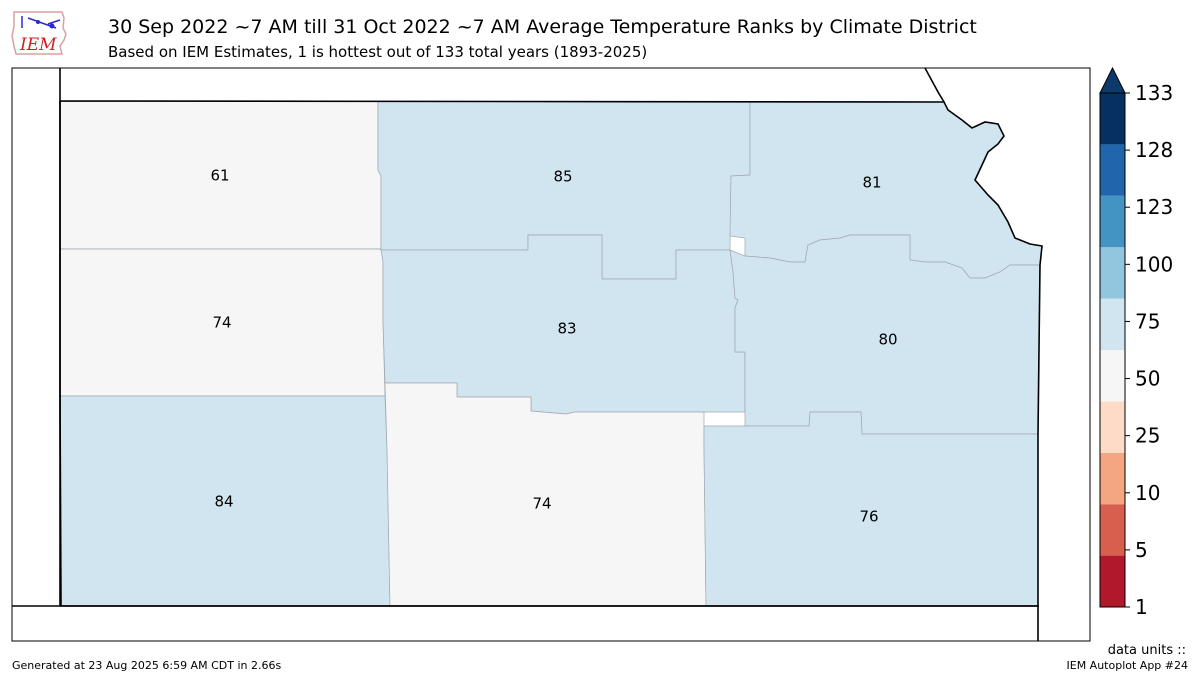 This screenshot has height=675, width=1200. What do you see at coordinates (219, 176) in the screenshot?
I see `district-label-northwest: 61` at bounding box center [219, 176].